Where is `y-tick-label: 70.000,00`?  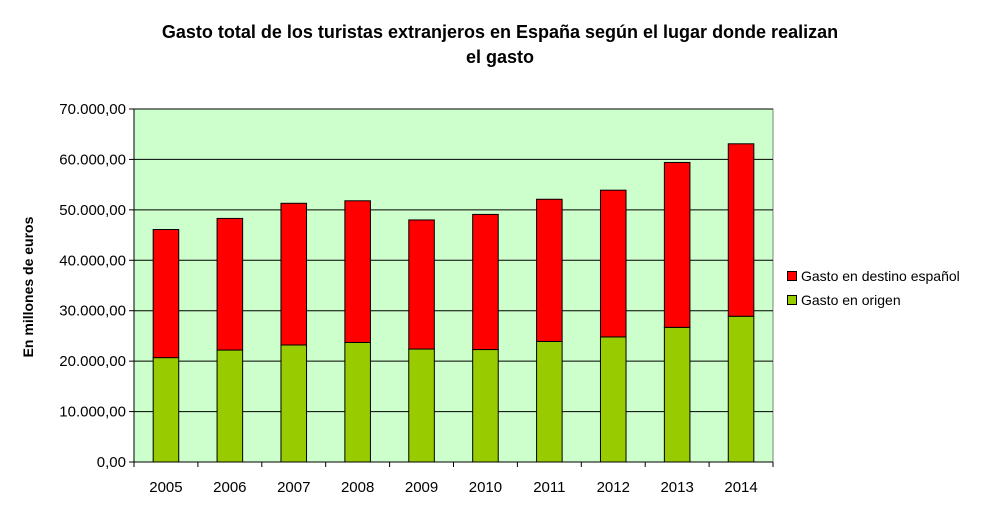
y-tick-label: 70.000,00 is located at coordinates (92, 109).